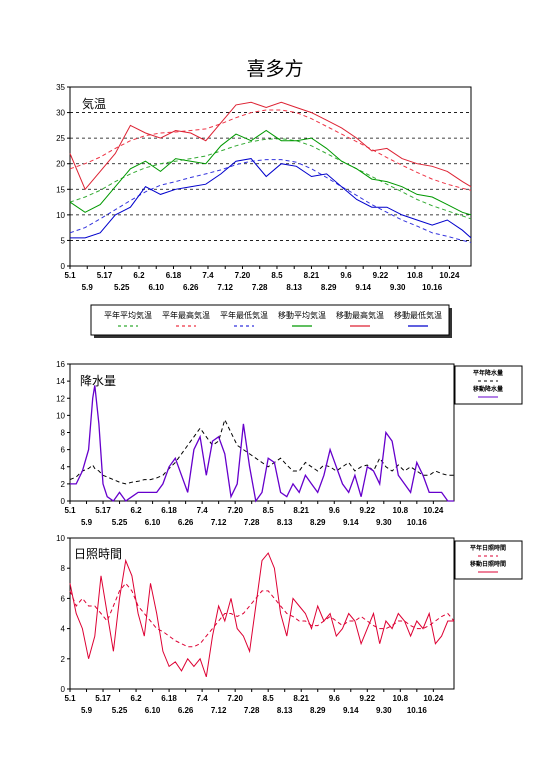 This screenshot has width=550, height=768. Describe the element at coordinates (60, 138) in the screenshot. I see `y-tick-label: 25` at that location.